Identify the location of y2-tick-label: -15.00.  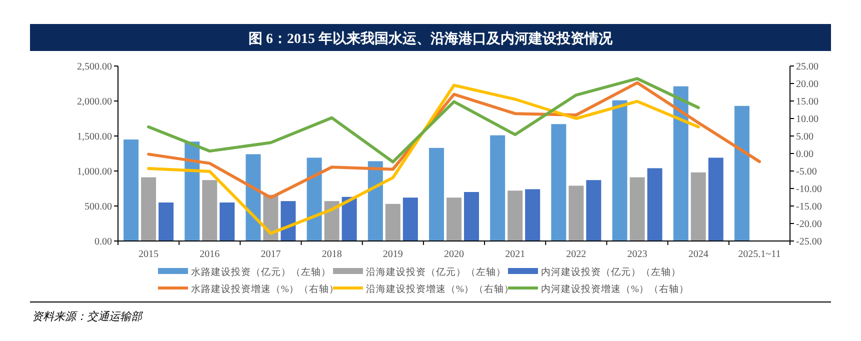
(809, 207).